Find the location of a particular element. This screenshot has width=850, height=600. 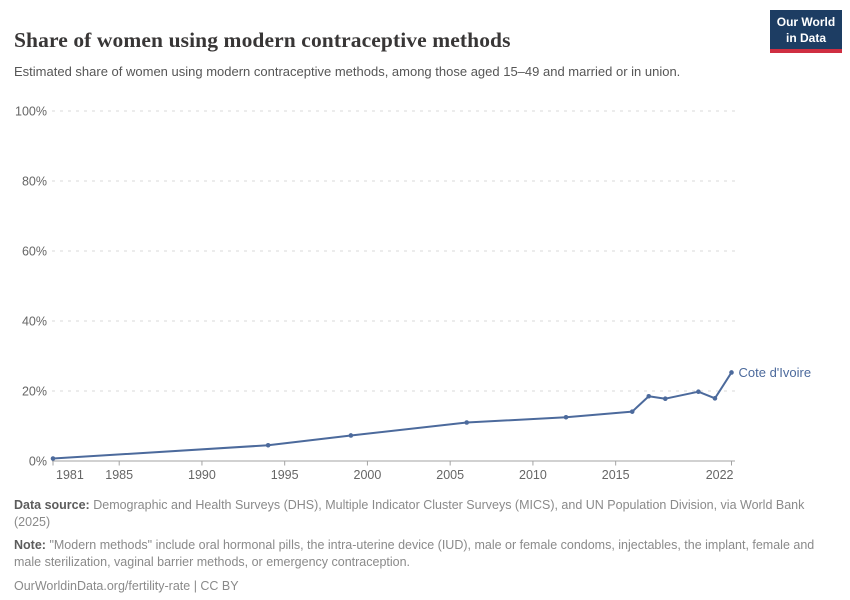

x-tick-label: 2010 is located at coordinates (533, 475).